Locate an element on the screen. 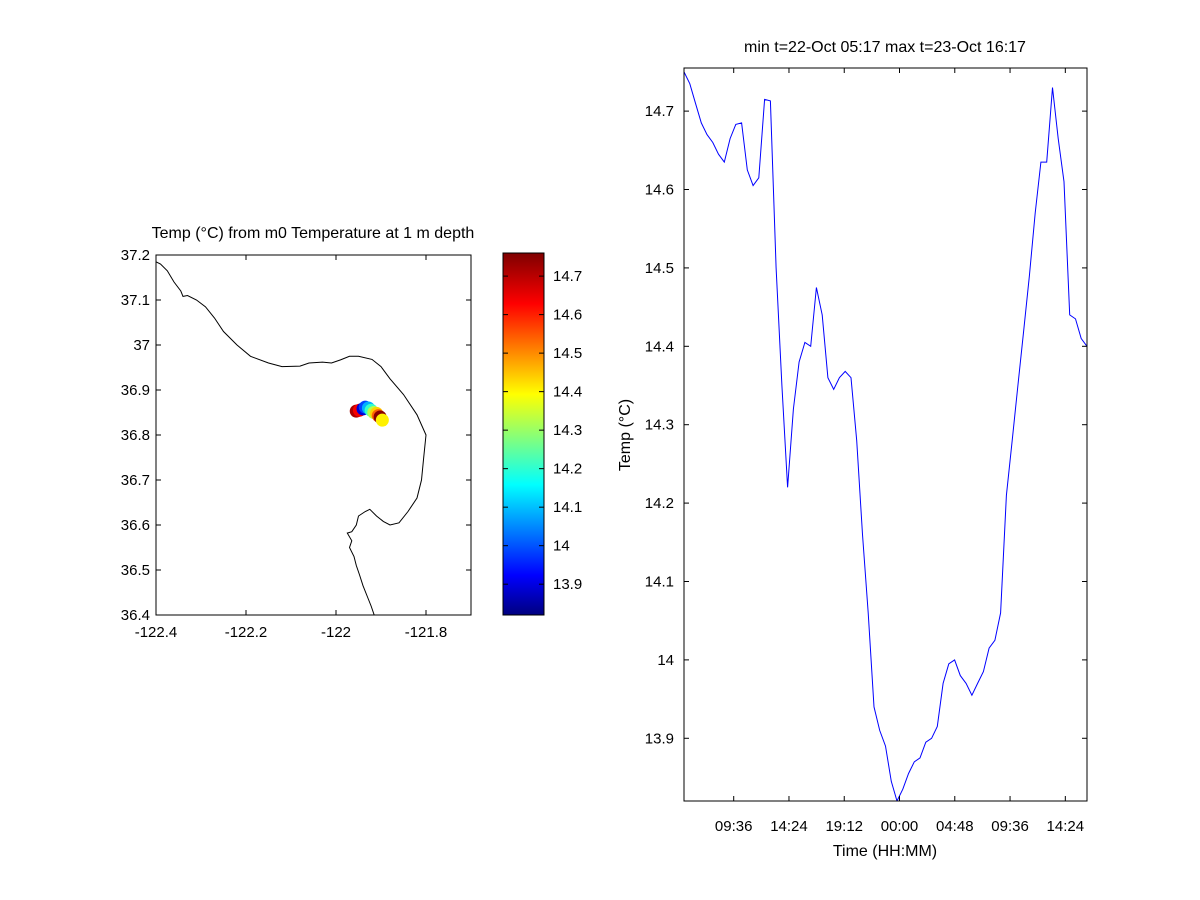 This screenshot has height=900, width=1200. colorbar-tick-label: 14.6 is located at coordinates (567, 315).